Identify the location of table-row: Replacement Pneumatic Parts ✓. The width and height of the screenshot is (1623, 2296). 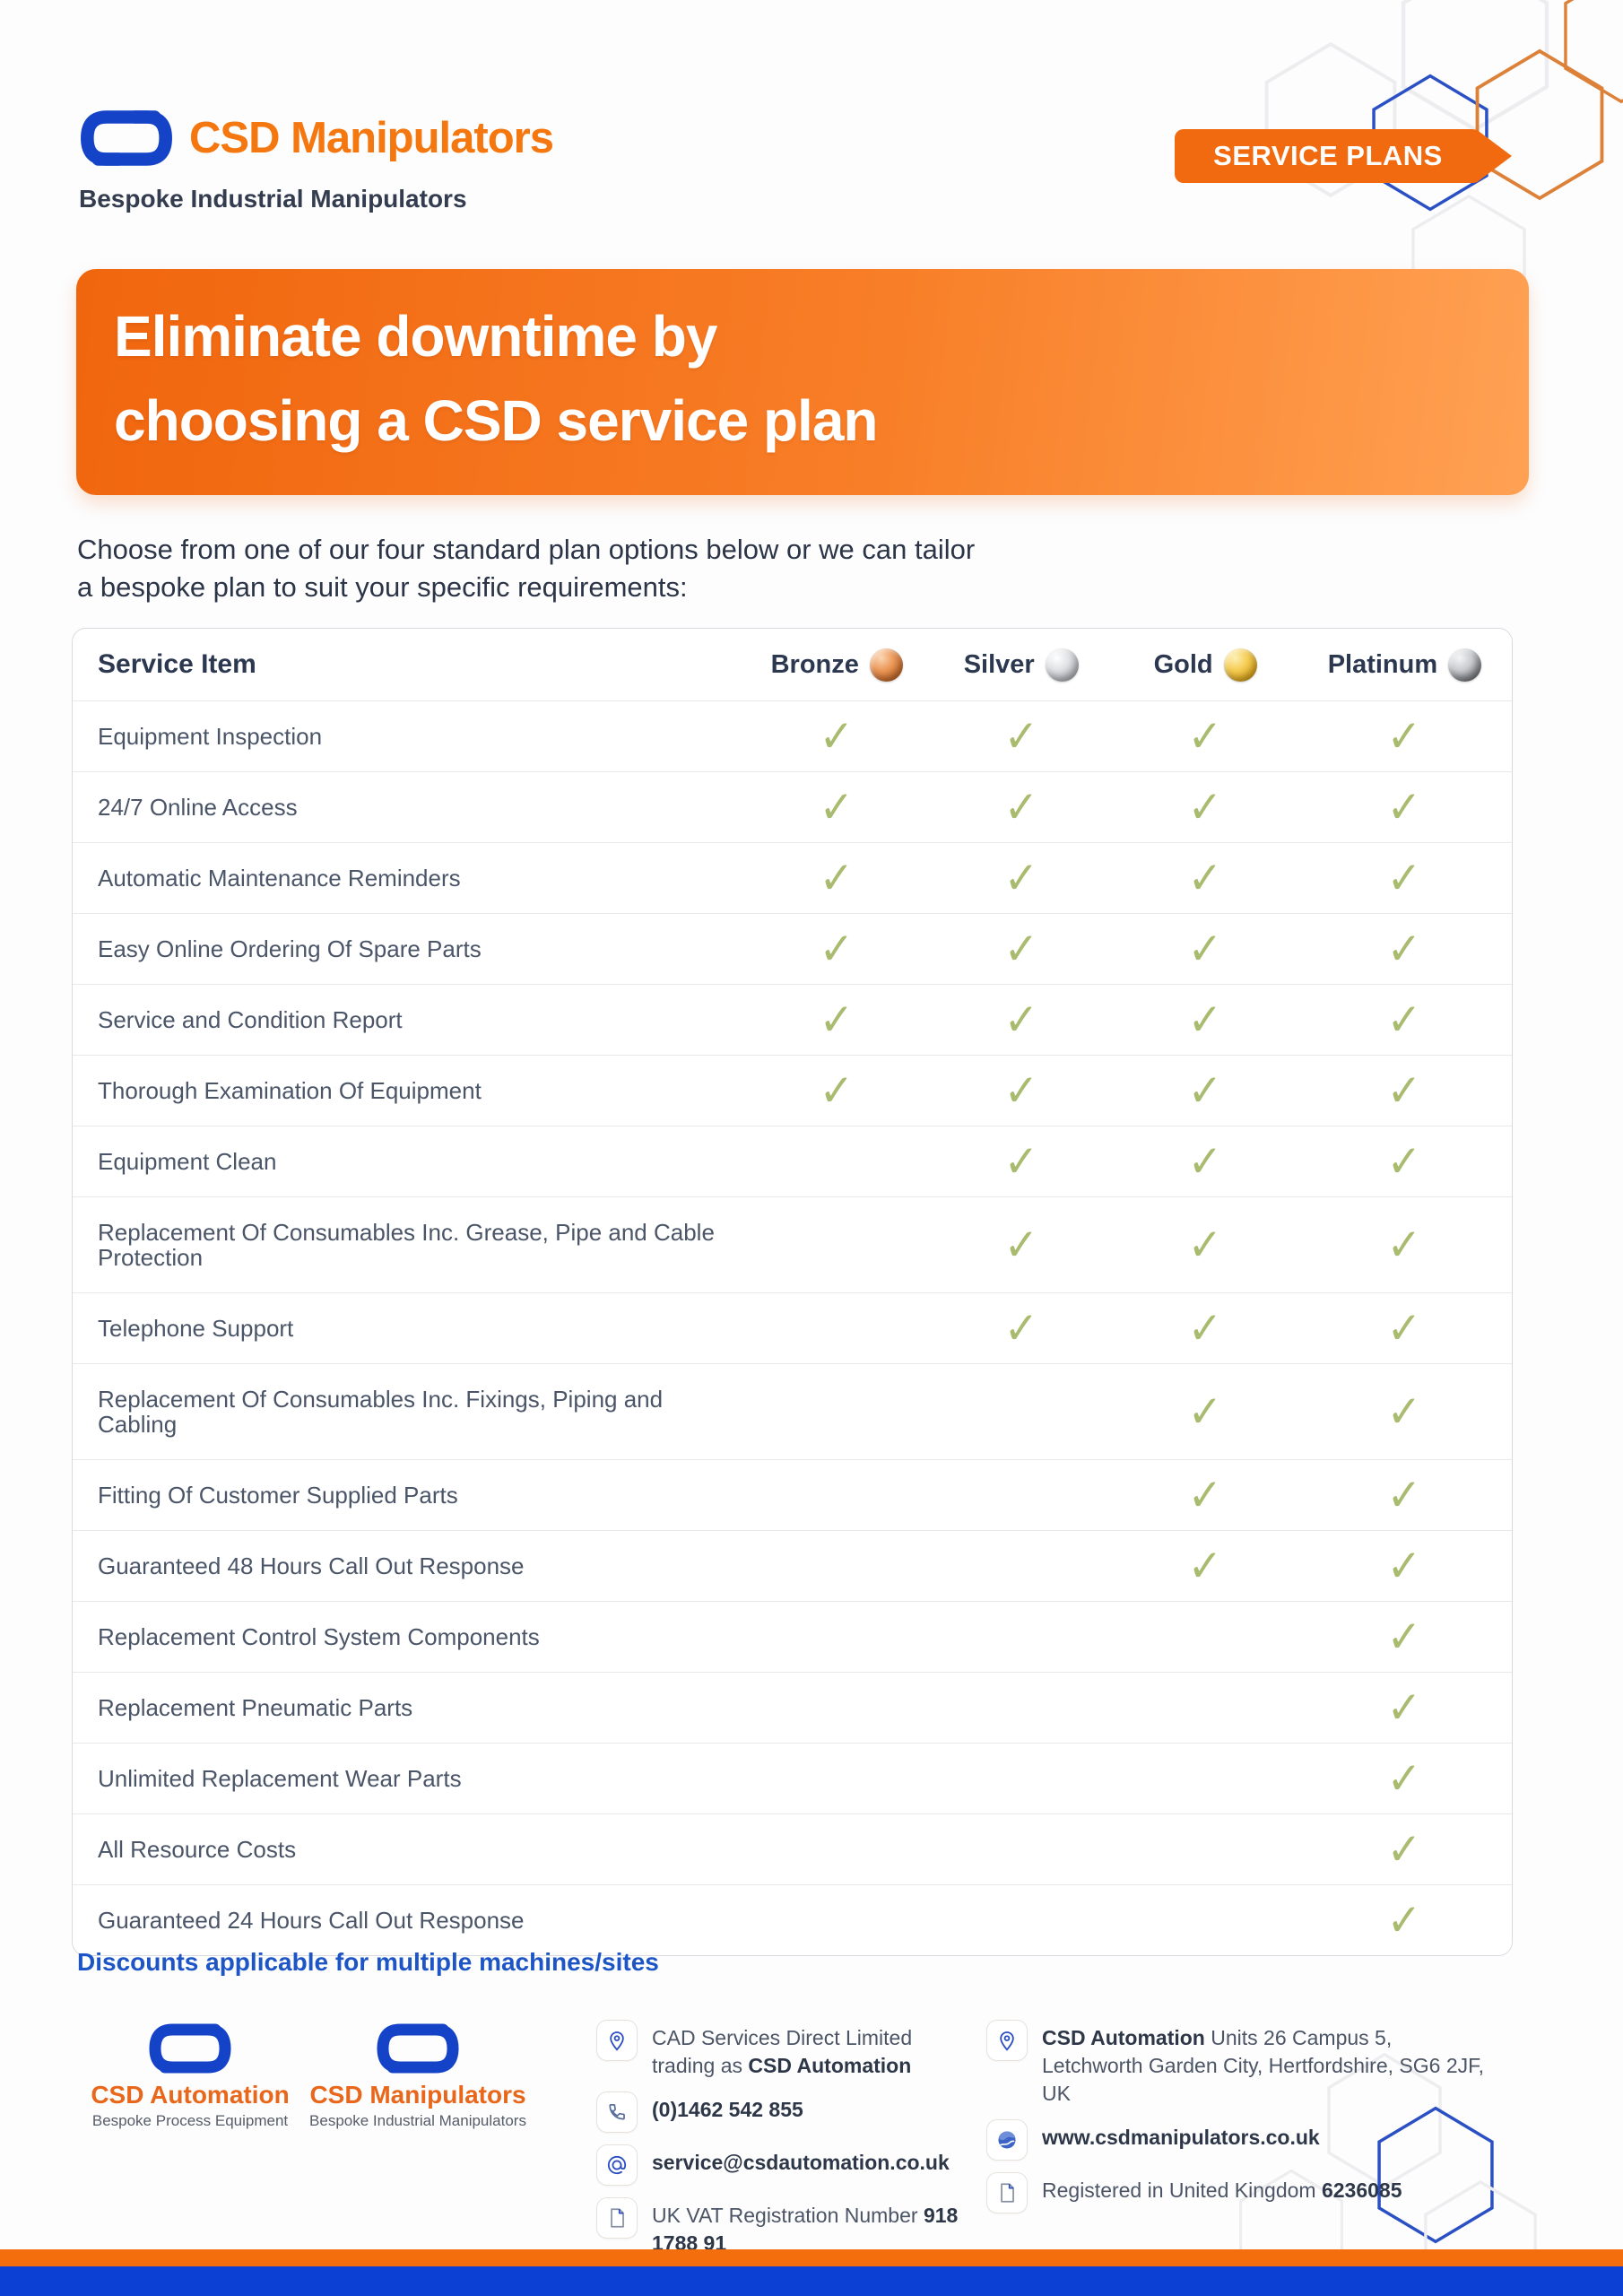
(792, 1707).